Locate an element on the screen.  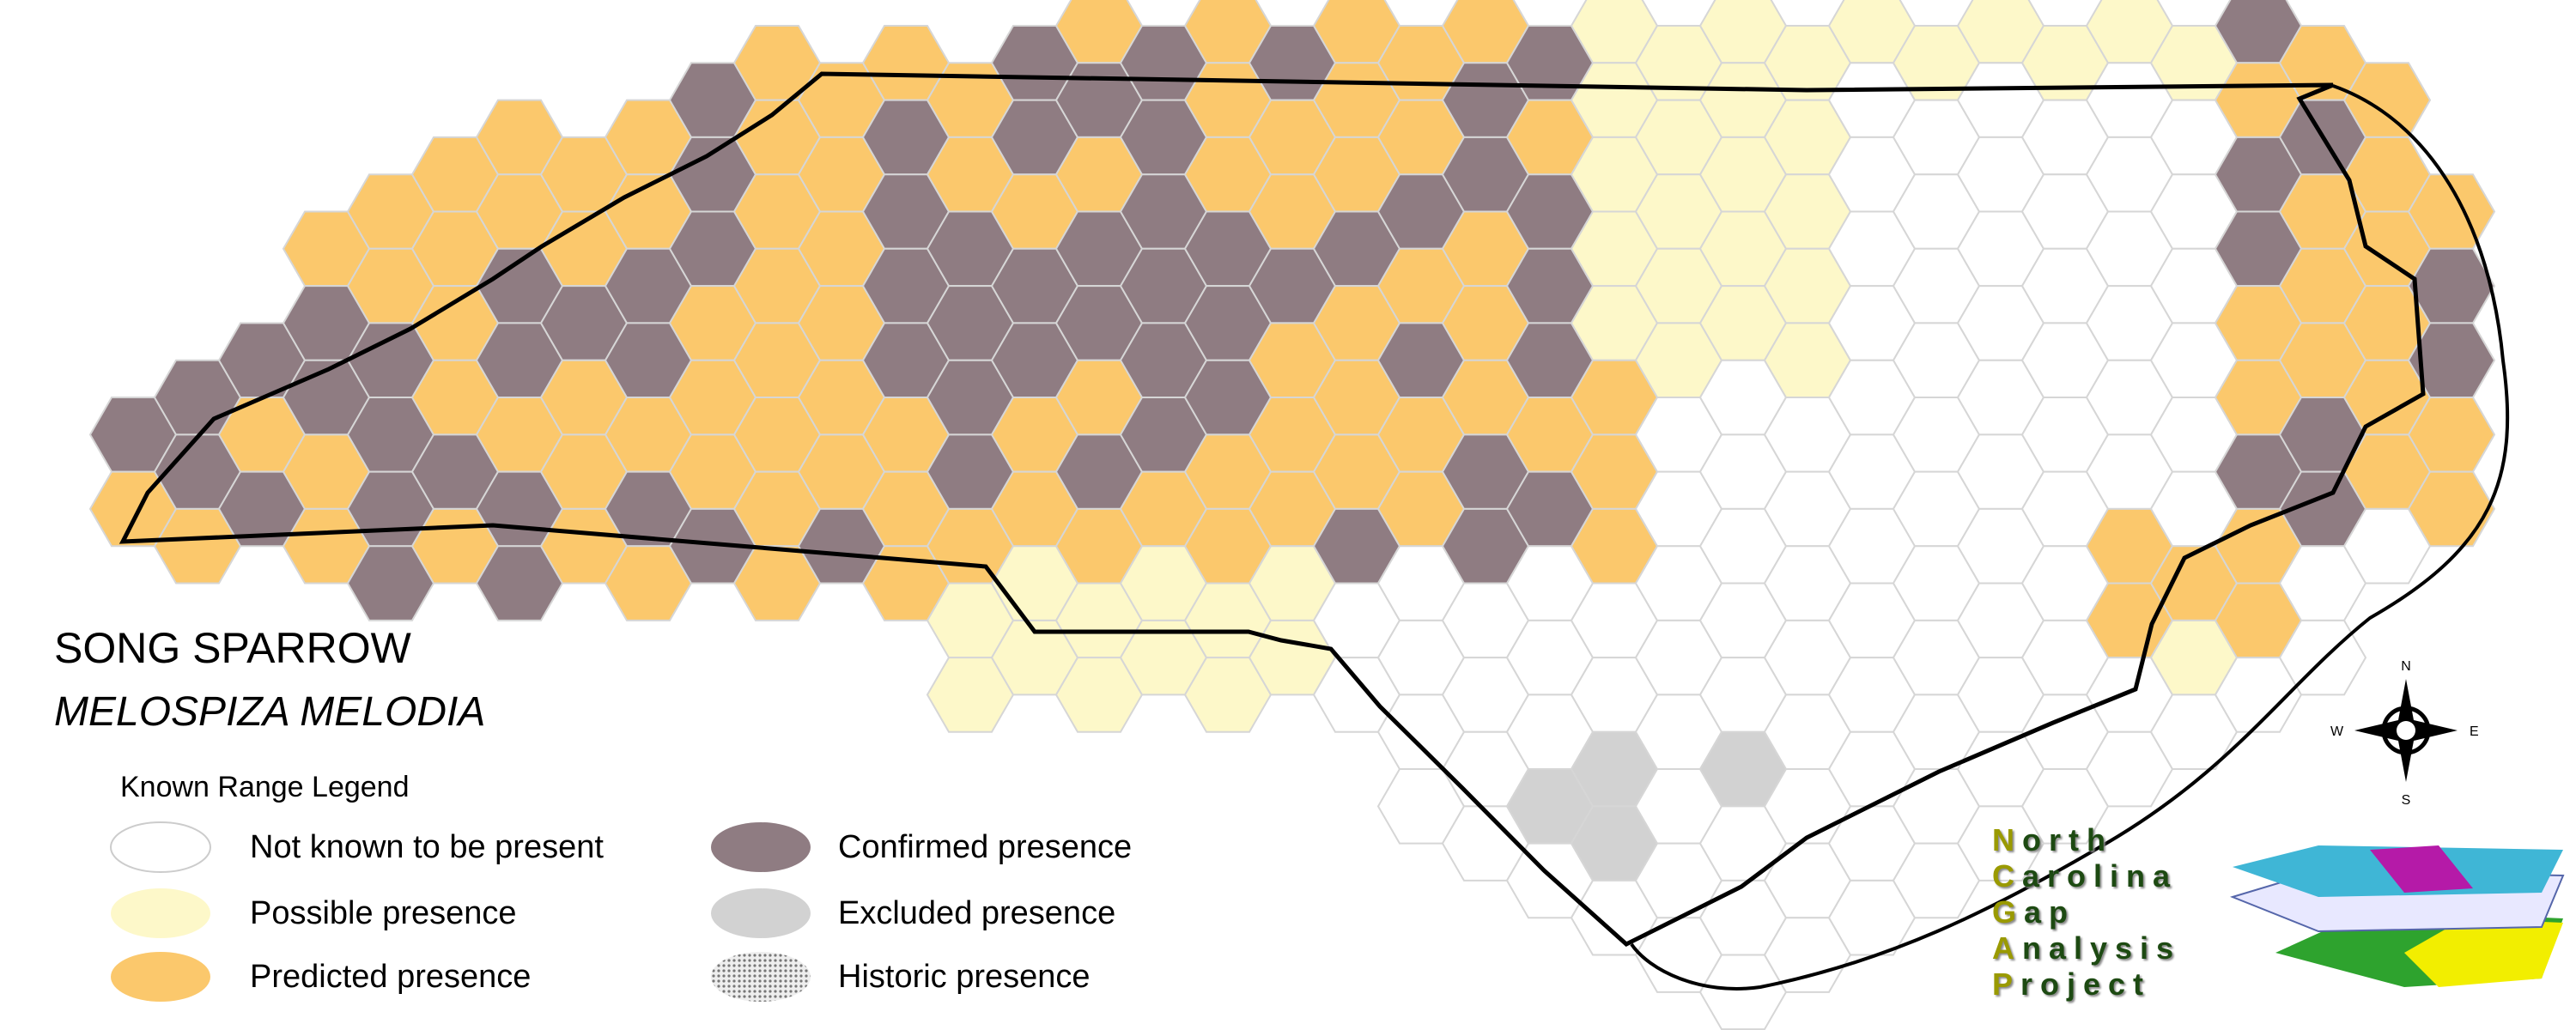
swatch-excluded is located at coordinates (761, 913).